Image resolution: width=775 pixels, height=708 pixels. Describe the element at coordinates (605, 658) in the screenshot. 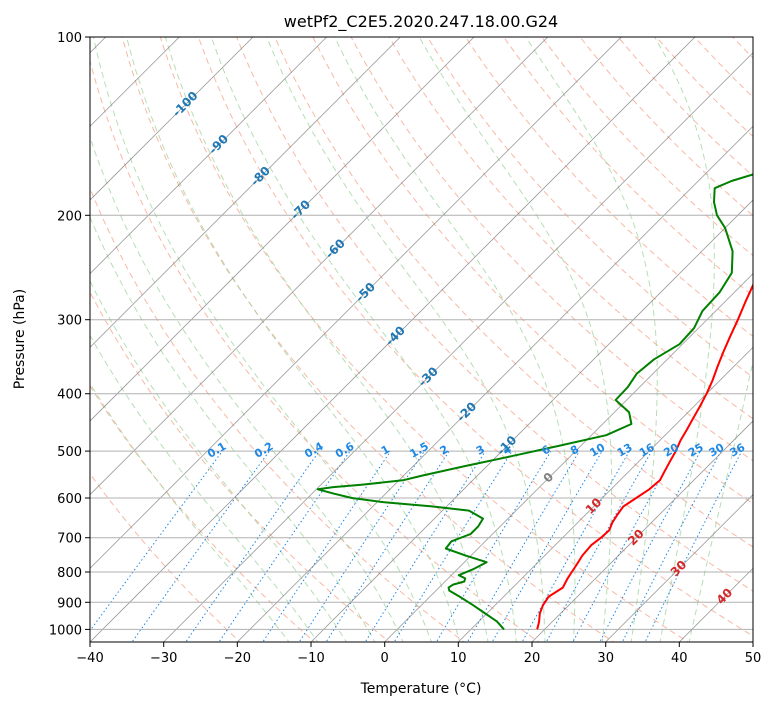

I see `x-tick-label: 30` at that location.